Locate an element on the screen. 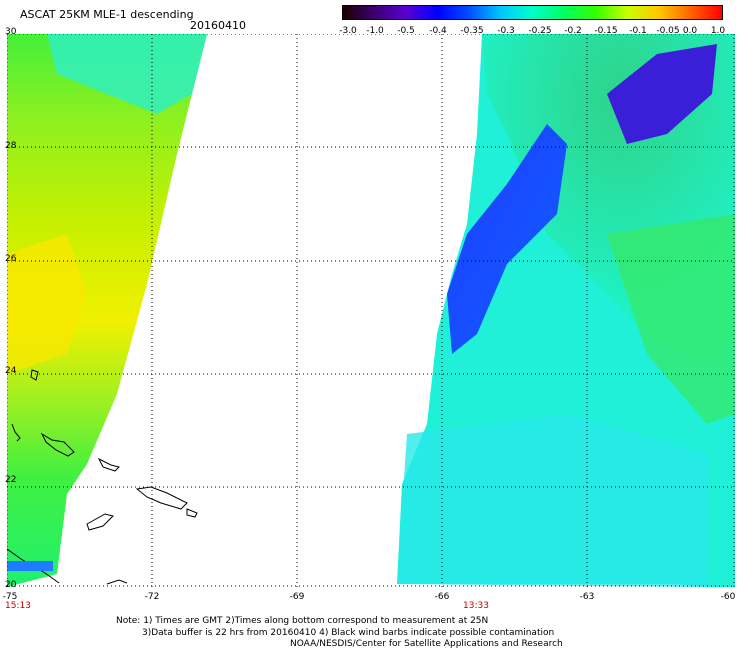 The width and height of the screenshot is (740, 650). colorbar is located at coordinates (532, 12).